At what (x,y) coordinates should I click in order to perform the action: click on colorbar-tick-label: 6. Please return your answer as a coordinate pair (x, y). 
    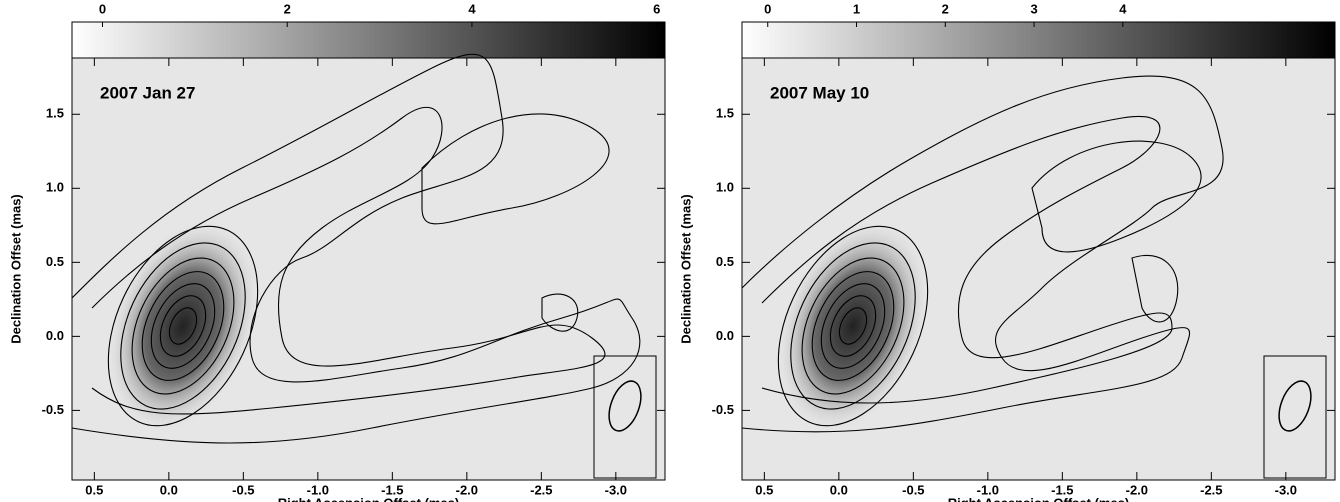
    Looking at the image, I should click on (656, 8).